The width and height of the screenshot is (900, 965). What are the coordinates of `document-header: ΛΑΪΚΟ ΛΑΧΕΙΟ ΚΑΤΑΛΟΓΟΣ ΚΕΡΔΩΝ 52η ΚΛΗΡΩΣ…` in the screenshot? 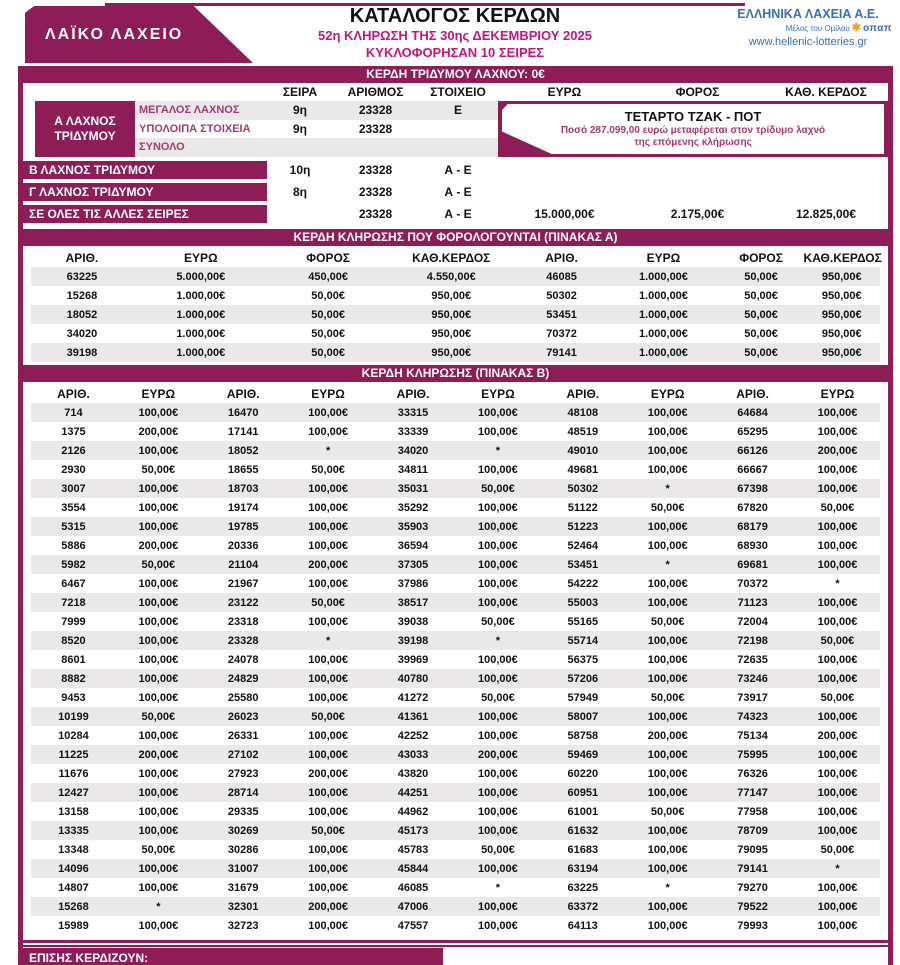 It's located at (450, 33).